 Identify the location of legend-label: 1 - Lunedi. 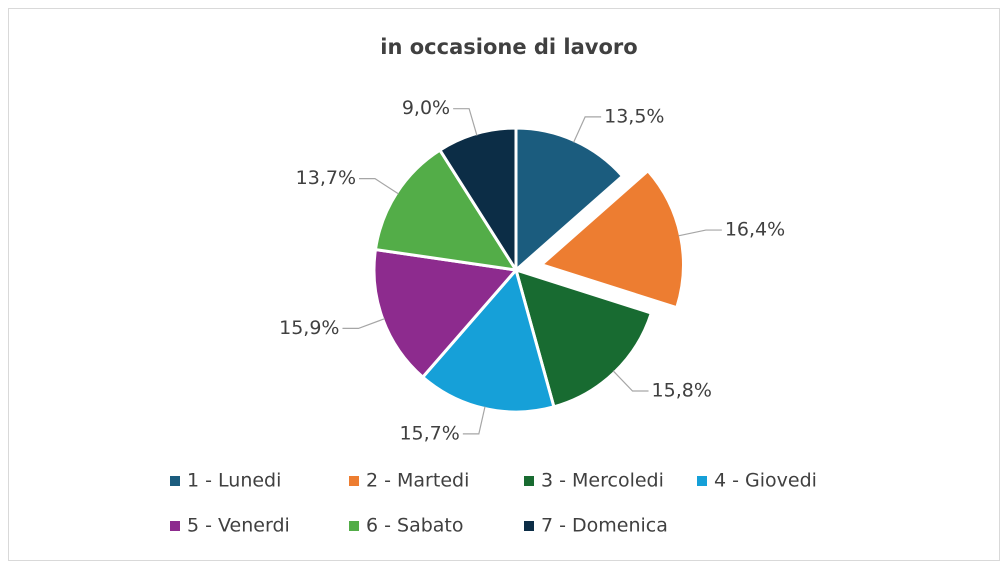
(234, 481).